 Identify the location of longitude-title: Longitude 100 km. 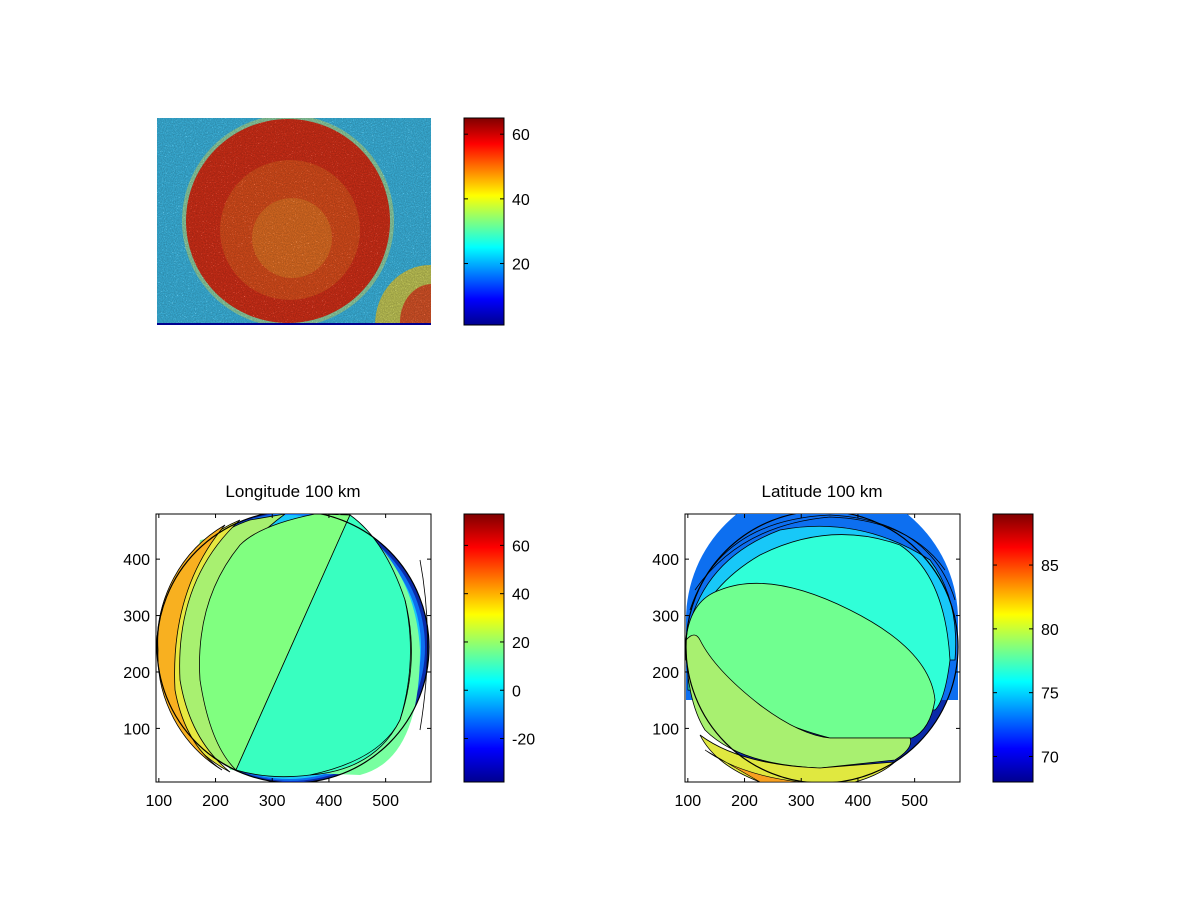
(292, 491).